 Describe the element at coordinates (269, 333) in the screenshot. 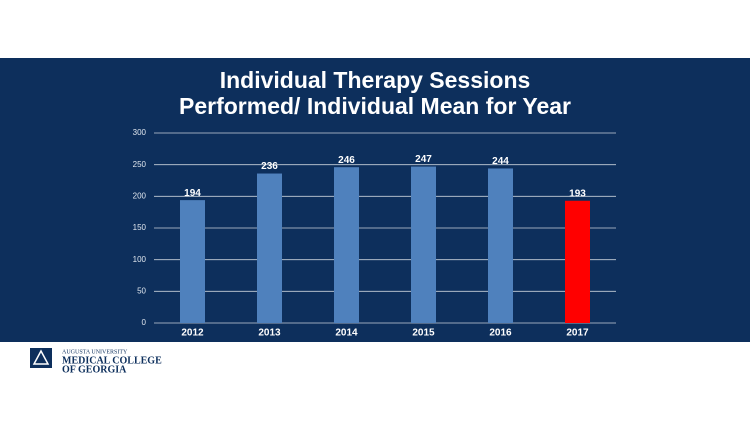

I see `x-tick-label: 2013` at that location.